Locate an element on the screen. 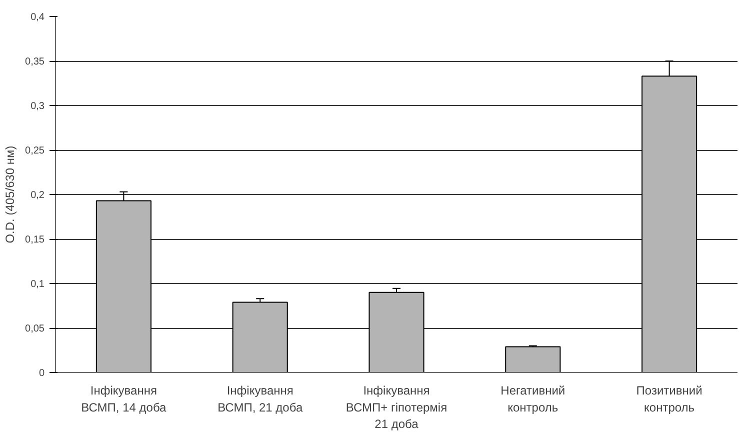 This screenshot has height=434, width=739. y-tick-label: 0,2 is located at coordinates (37, 195).